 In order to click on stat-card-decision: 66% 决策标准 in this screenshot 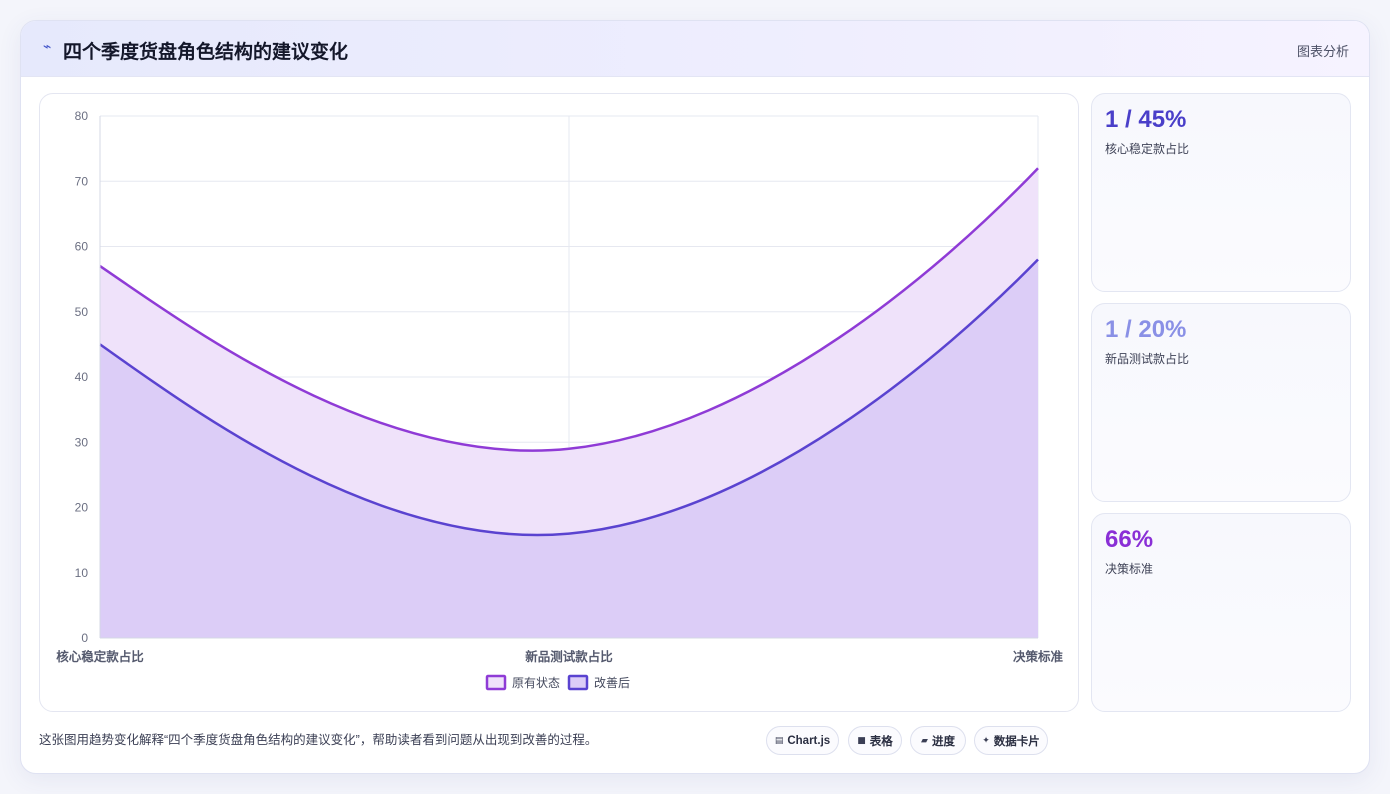, I will do `click(1221, 612)`.